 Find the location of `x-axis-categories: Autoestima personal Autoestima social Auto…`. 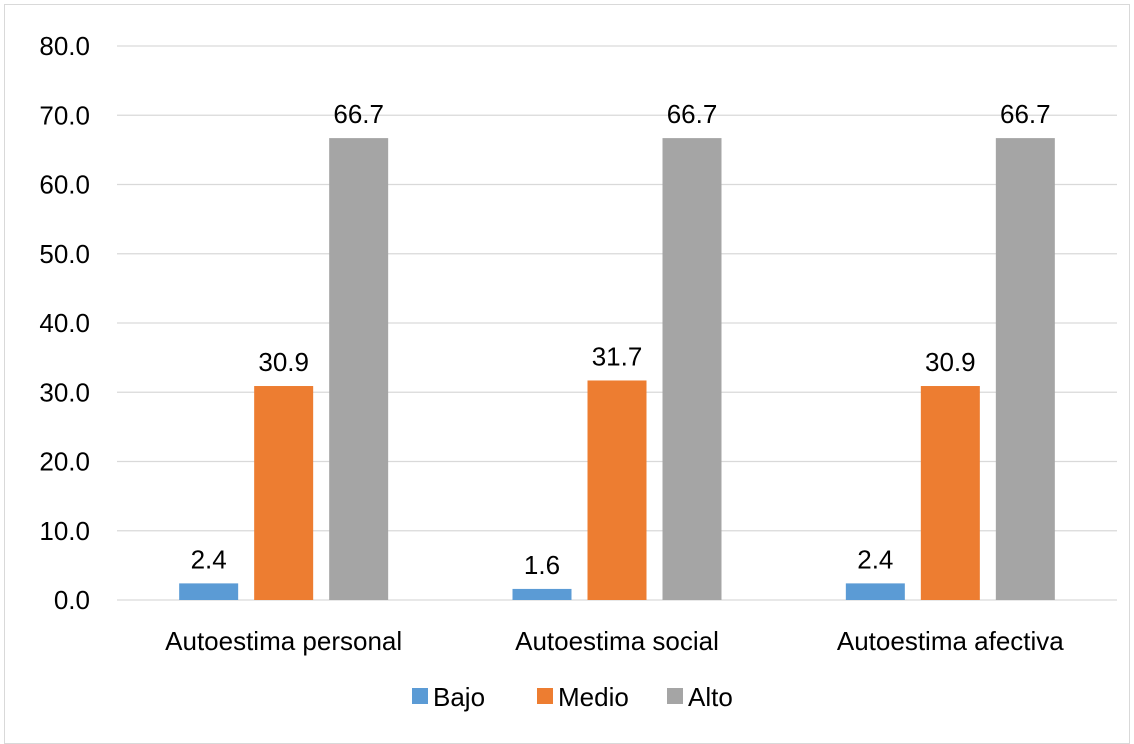

x-axis-categories: Autoestima personal Autoestima social Auto… is located at coordinates (614, 641).